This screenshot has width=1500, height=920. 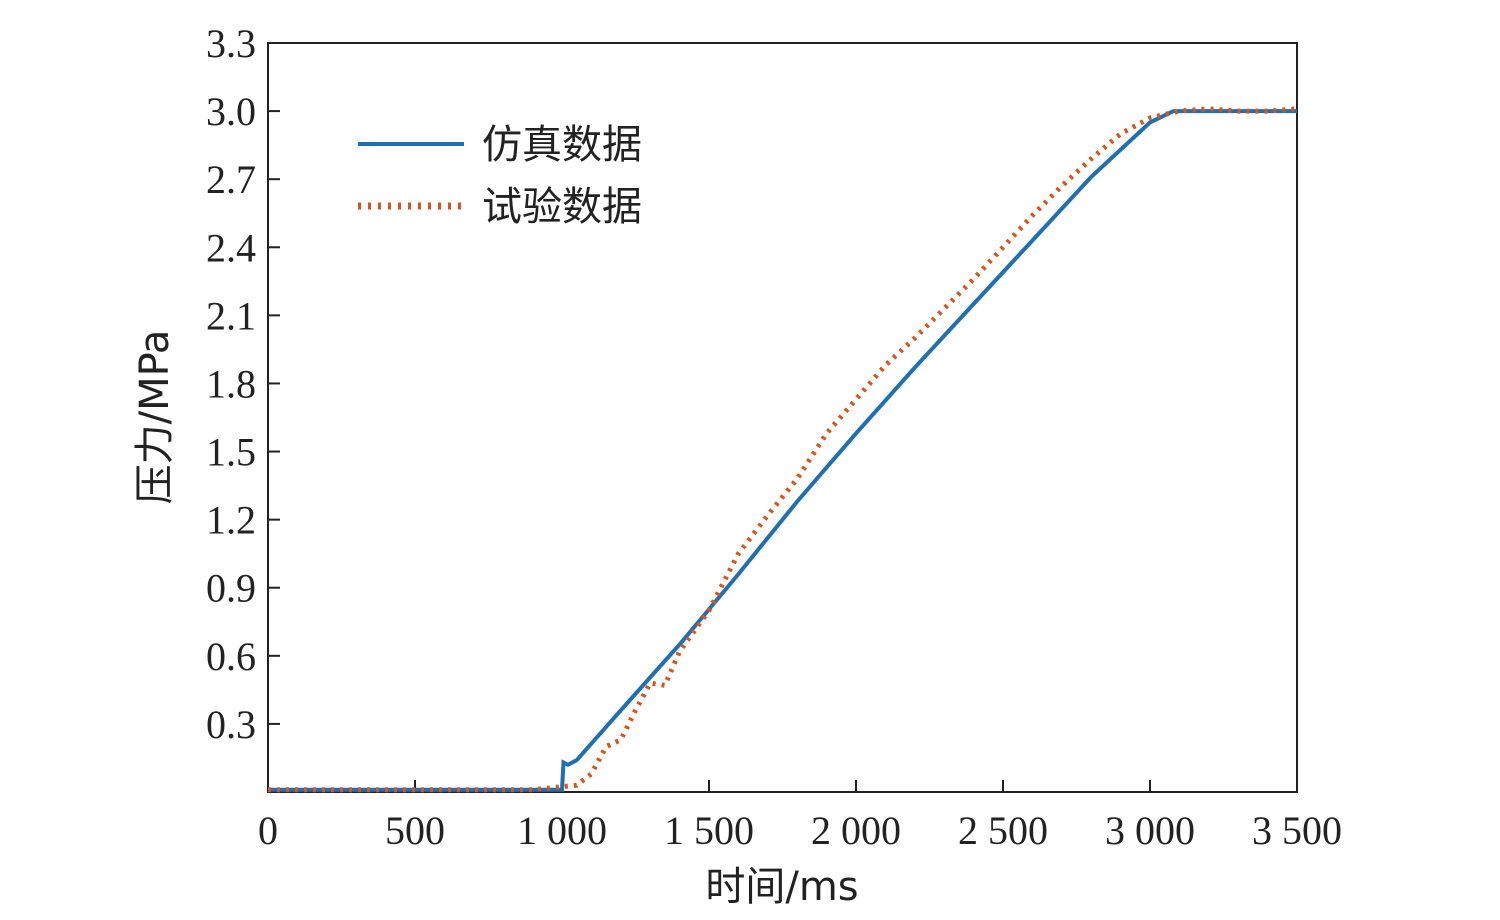 What do you see at coordinates (231, 111) in the screenshot?
I see `y-tick-label: 3.0` at bounding box center [231, 111].